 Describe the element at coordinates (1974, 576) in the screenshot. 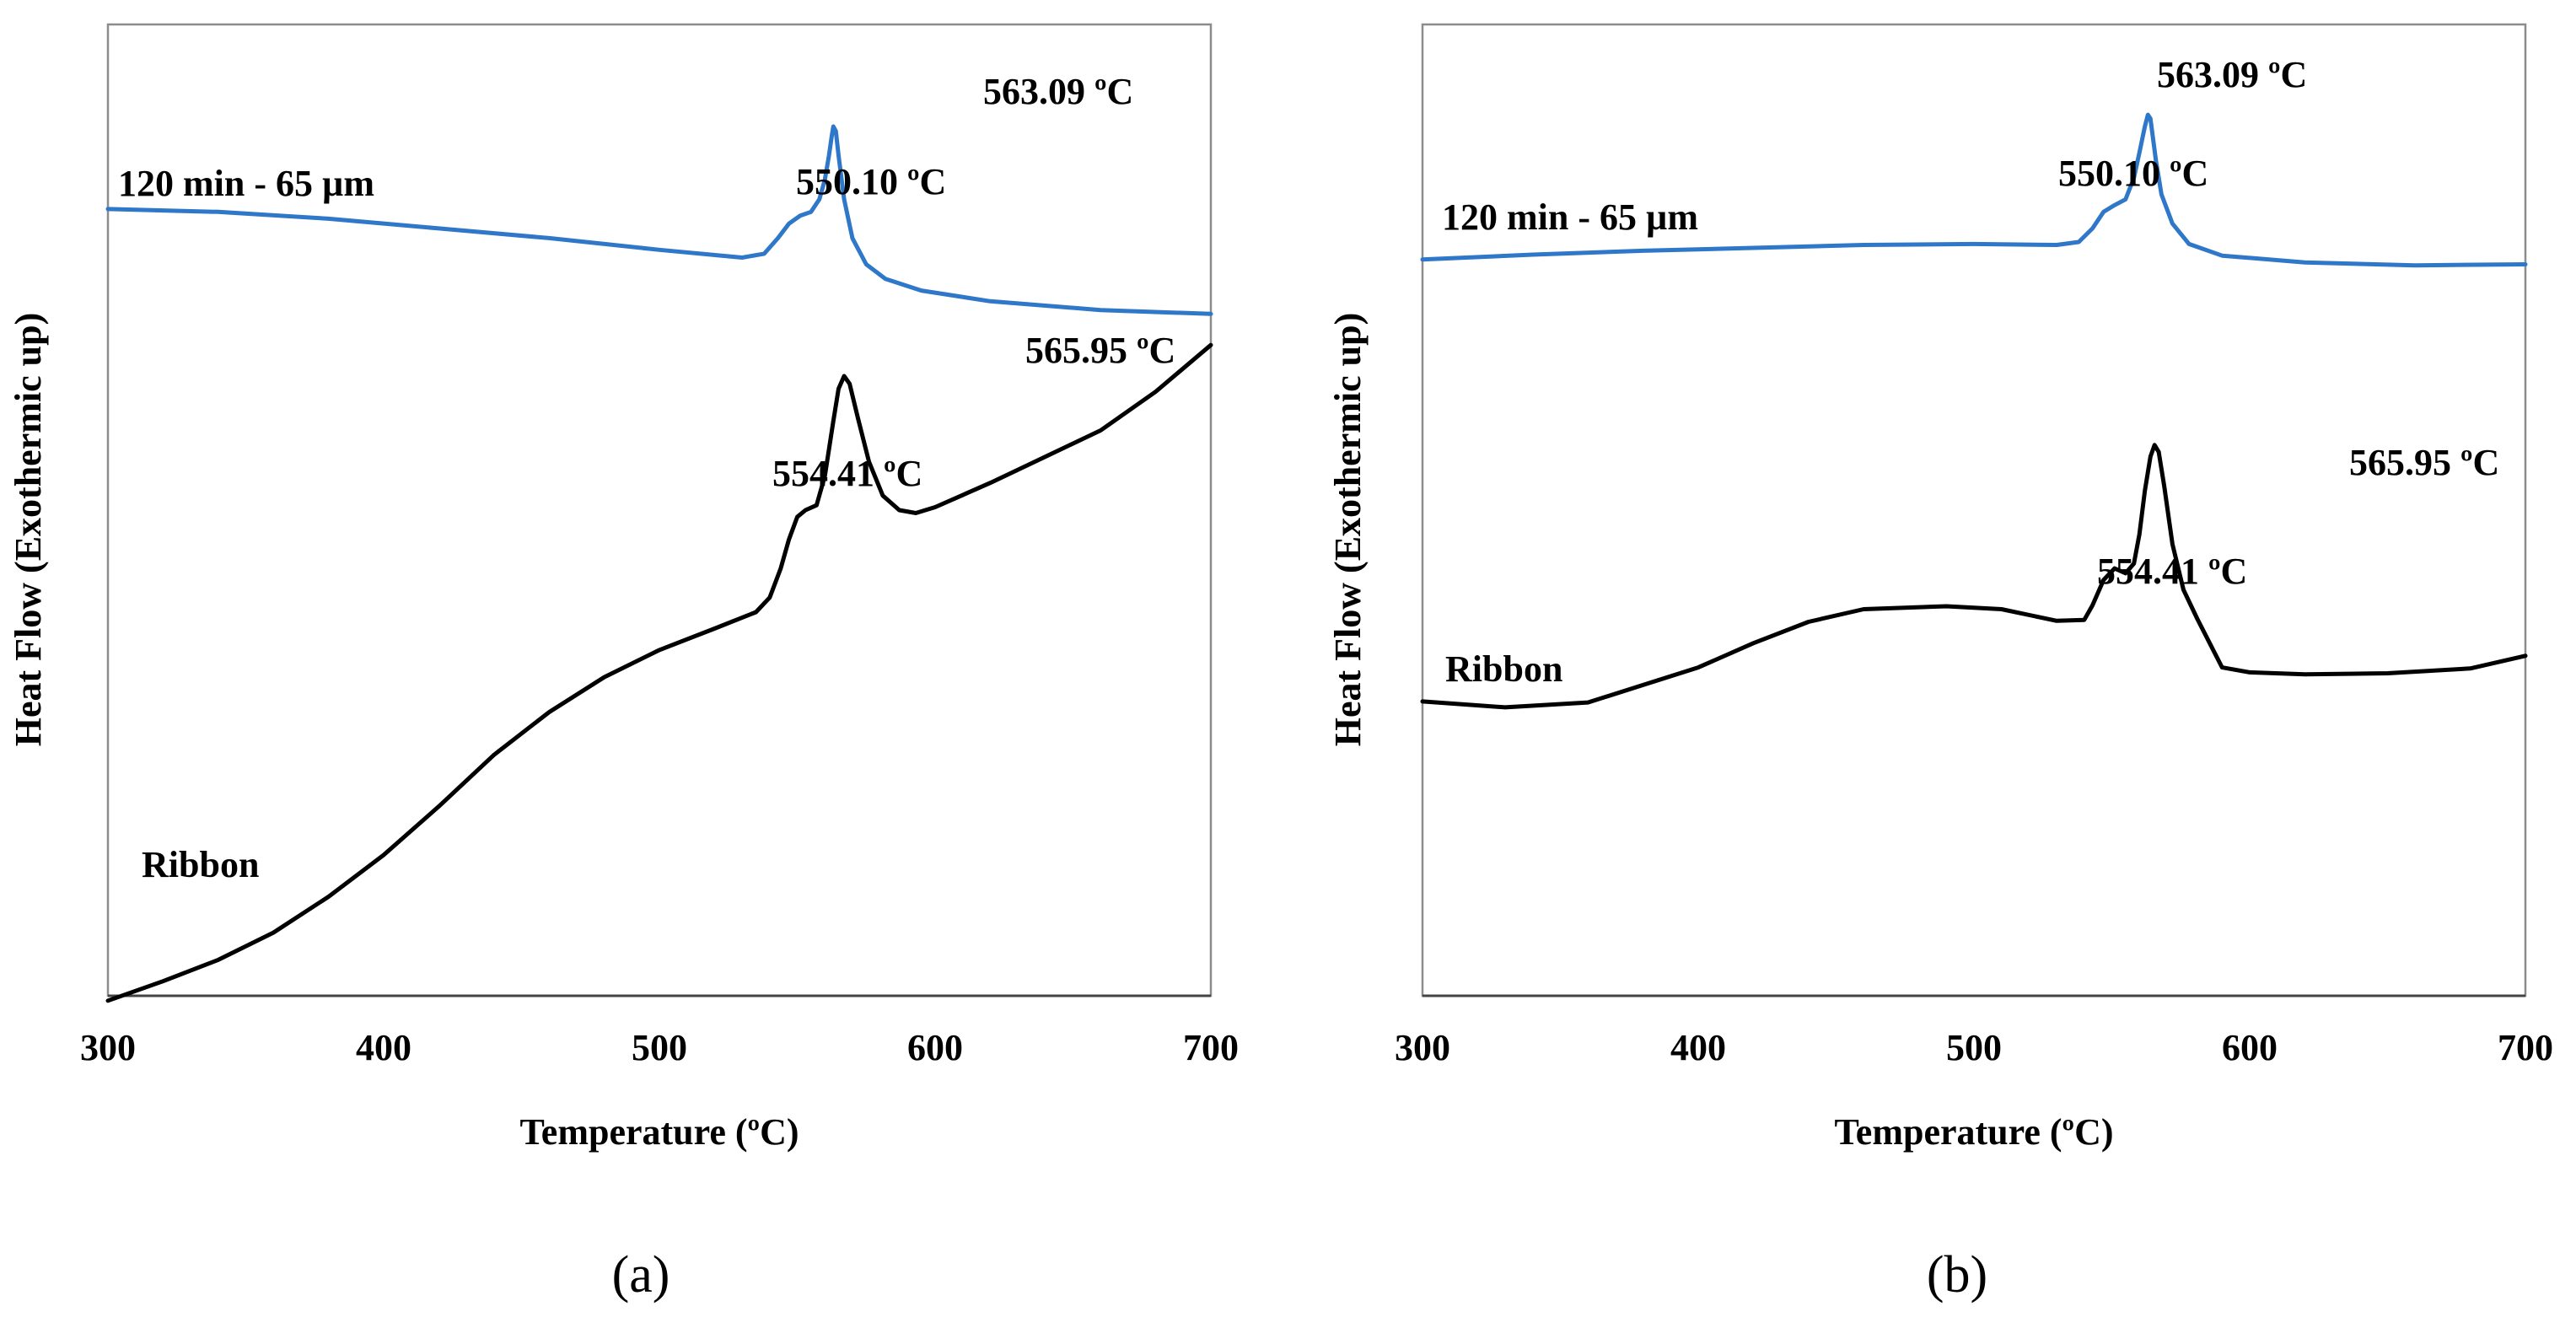

I see `series-line-ribbon` at that location.